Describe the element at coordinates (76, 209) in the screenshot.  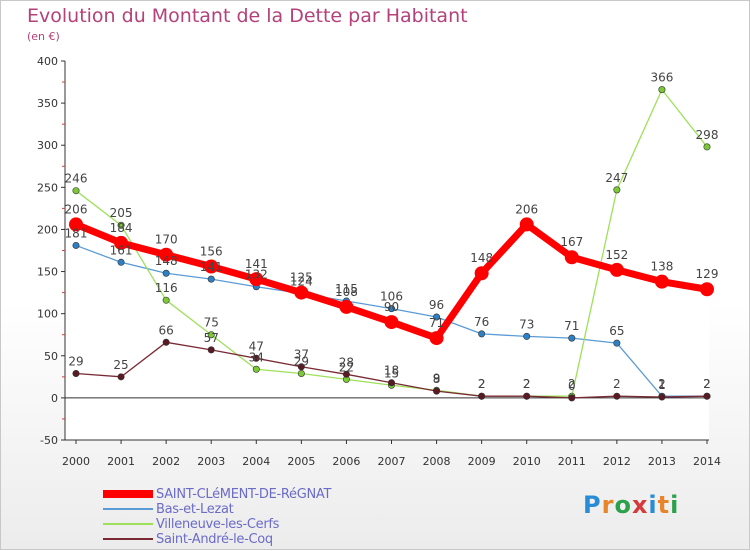
I see `data-label-saint-cl-ment-de-r-gnat: 206` at that location.